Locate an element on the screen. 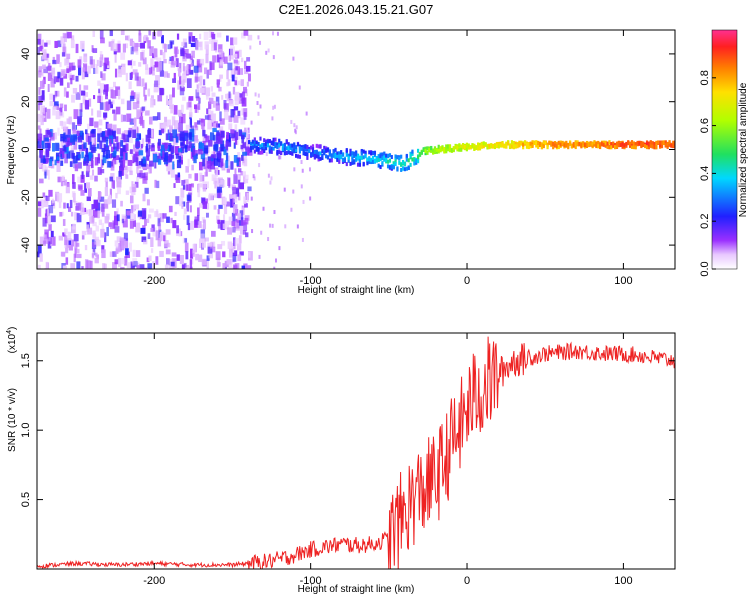 The image size is (750, 600). svg-text: (x104) is located at coordinates (12, 340).